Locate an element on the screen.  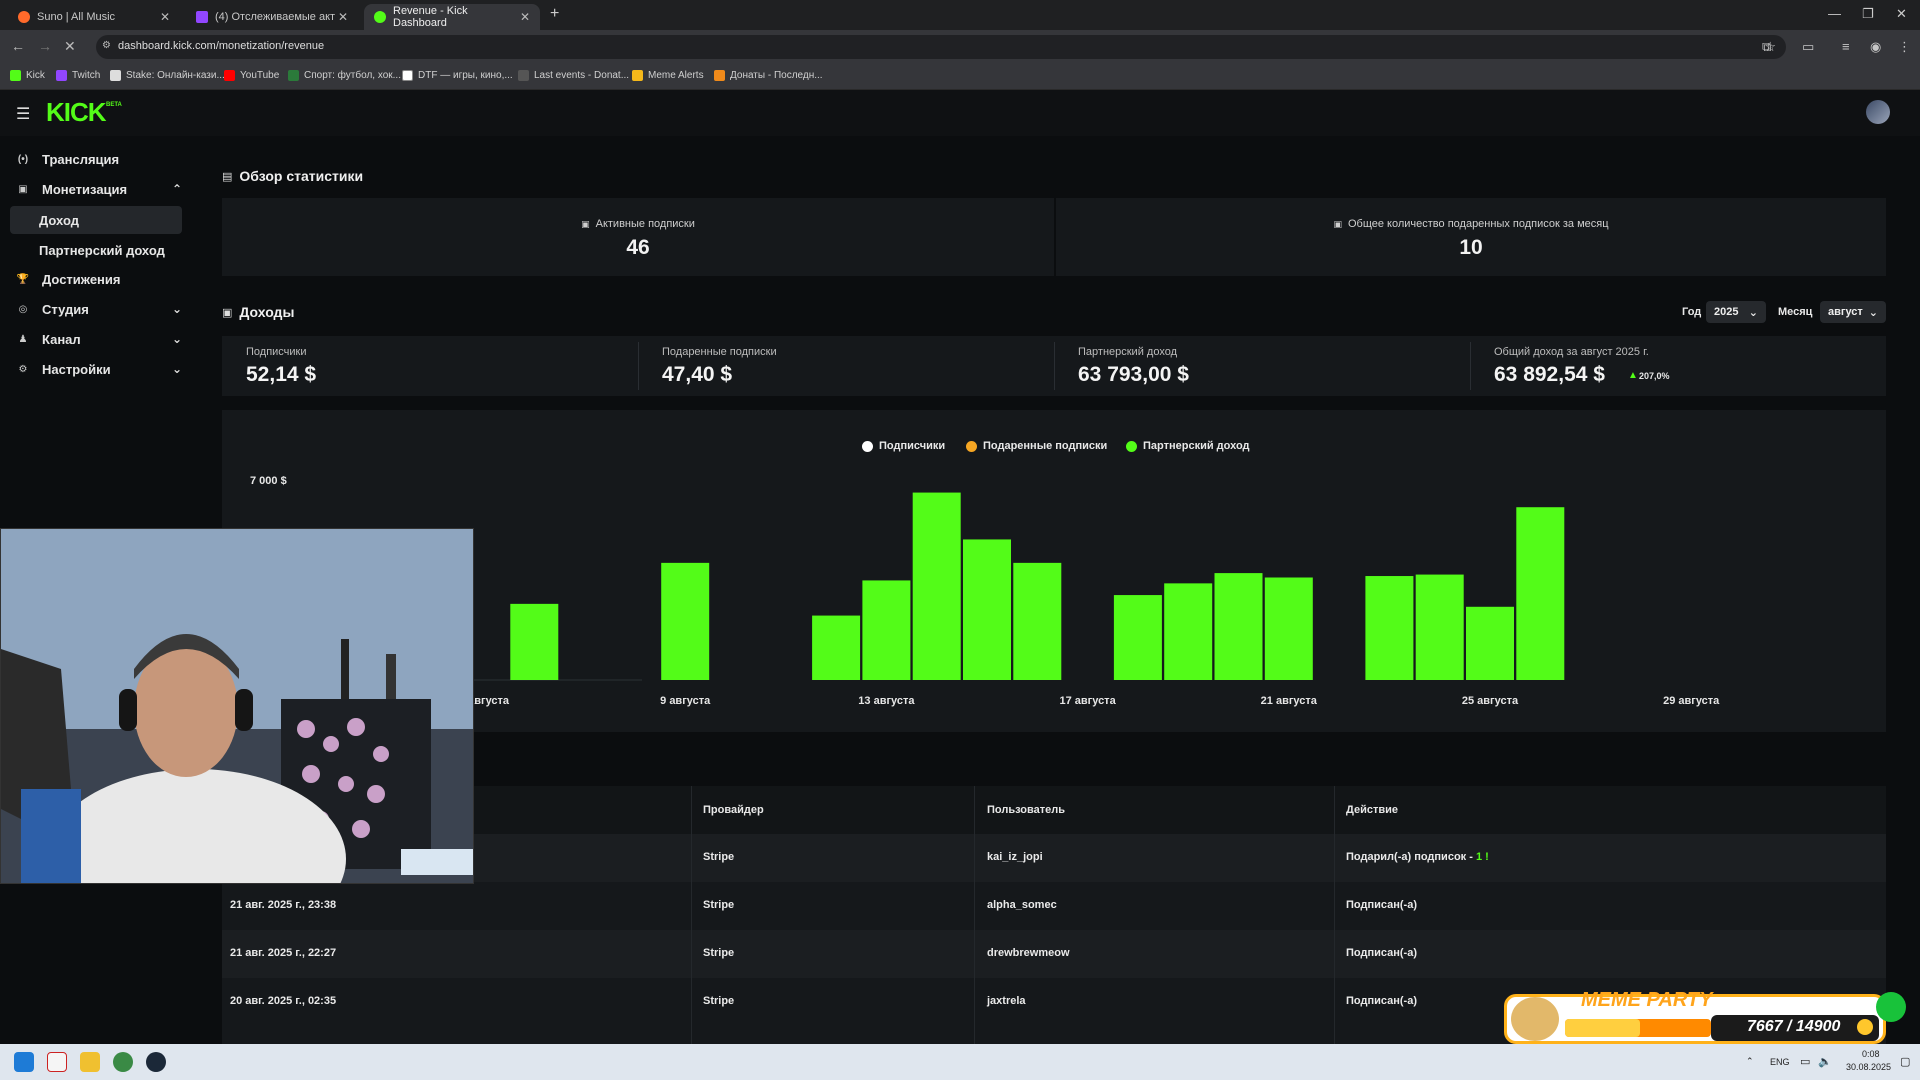
bookmark-twitch: Twitch is located at coordinates (78, 75).